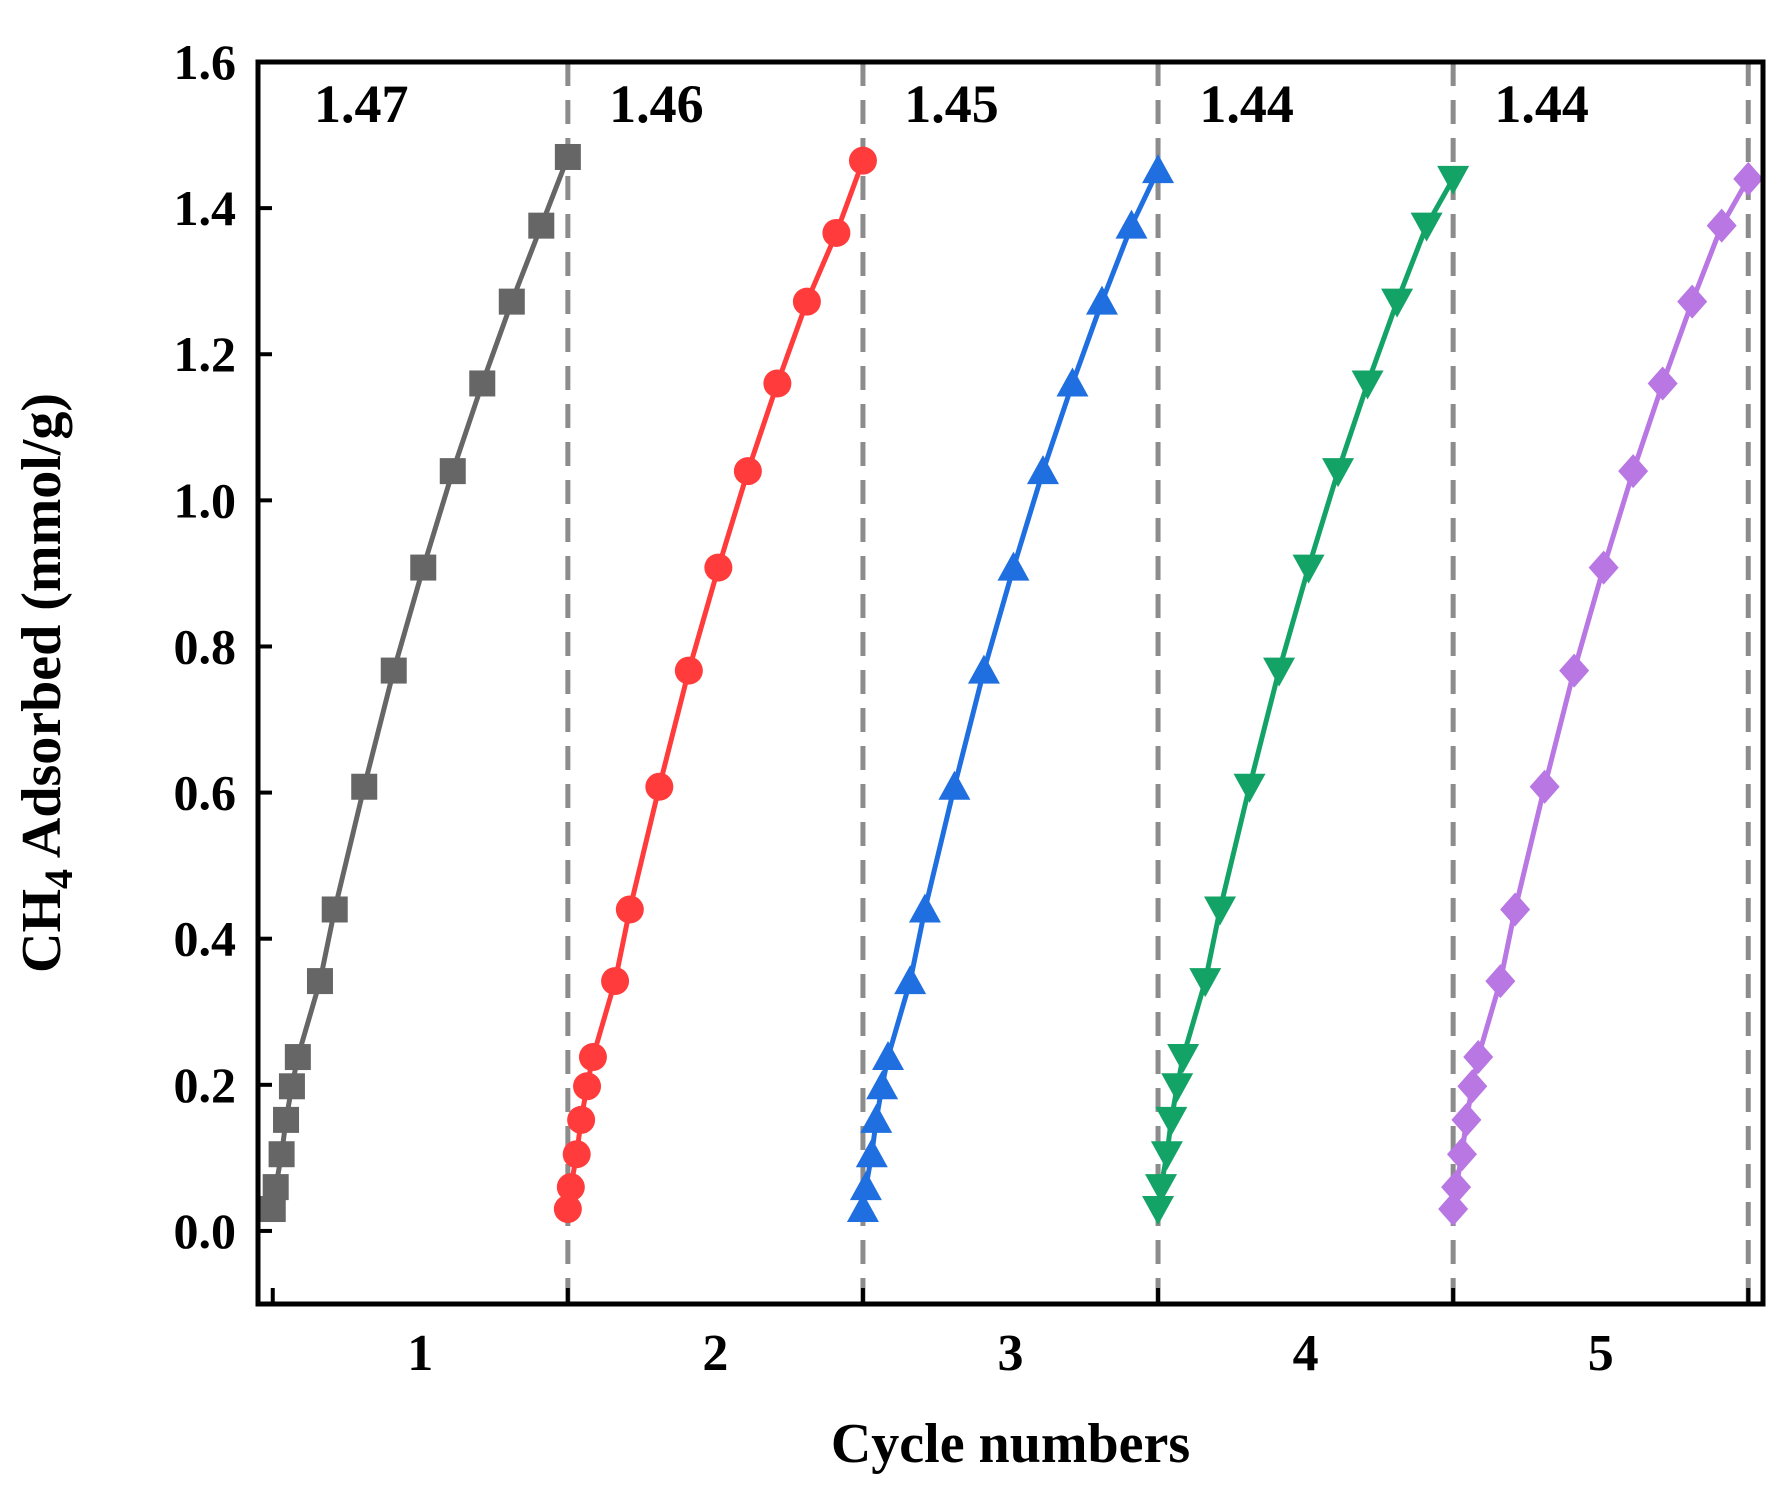 Image resolution: width=1789 pixels, height=1489 pixels. What do you see at coordinates (1010, 1335) in the screenshot?
I see `x-axis-ticks: 1 2 3 4 5` at bounding box center [1010, 1335].